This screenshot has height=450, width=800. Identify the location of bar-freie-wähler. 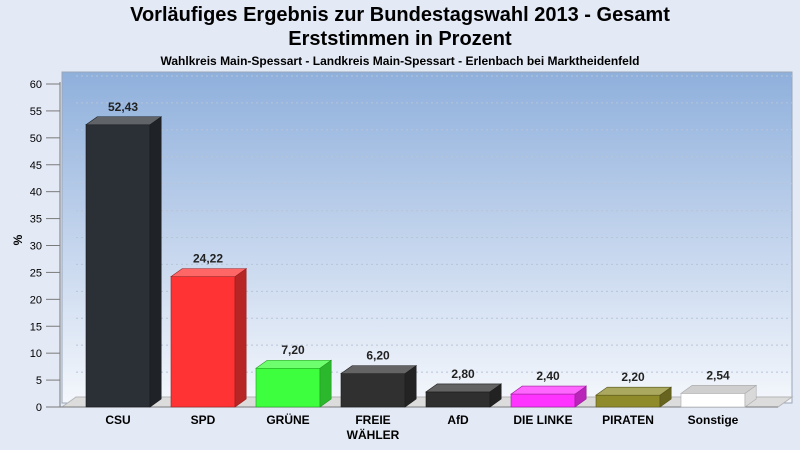
(379, 386).